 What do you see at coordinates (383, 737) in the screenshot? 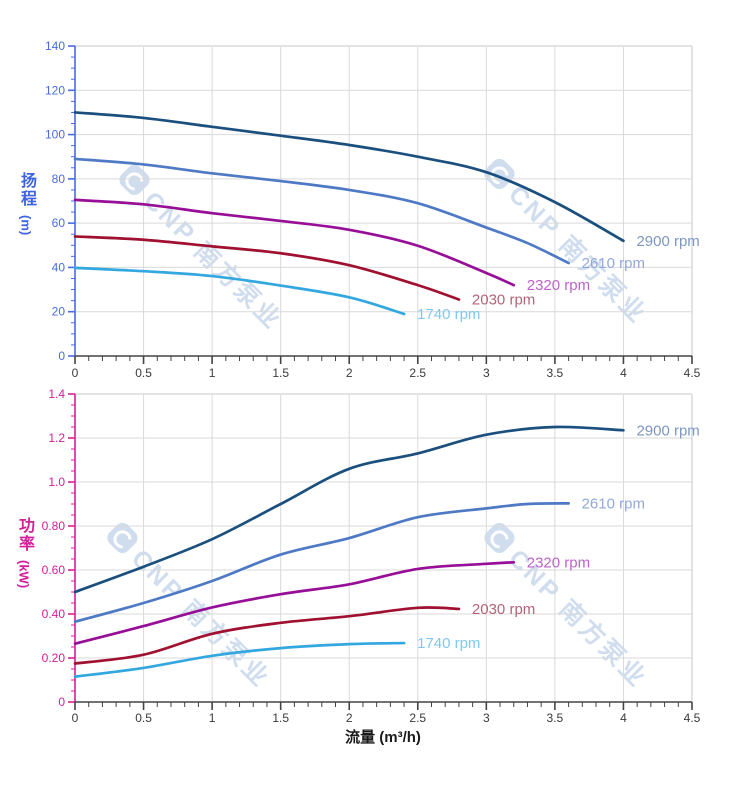
I see `flow-axis-title: 流量 (m³/h)` at bounding box center [383, 737].